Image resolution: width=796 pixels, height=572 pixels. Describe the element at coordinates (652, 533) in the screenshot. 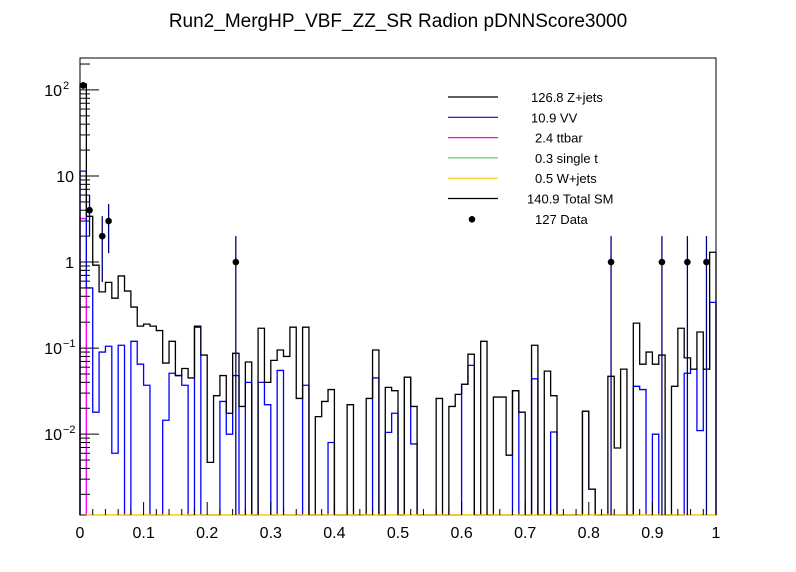

I see `x-tick-label: 0.9` at that location.